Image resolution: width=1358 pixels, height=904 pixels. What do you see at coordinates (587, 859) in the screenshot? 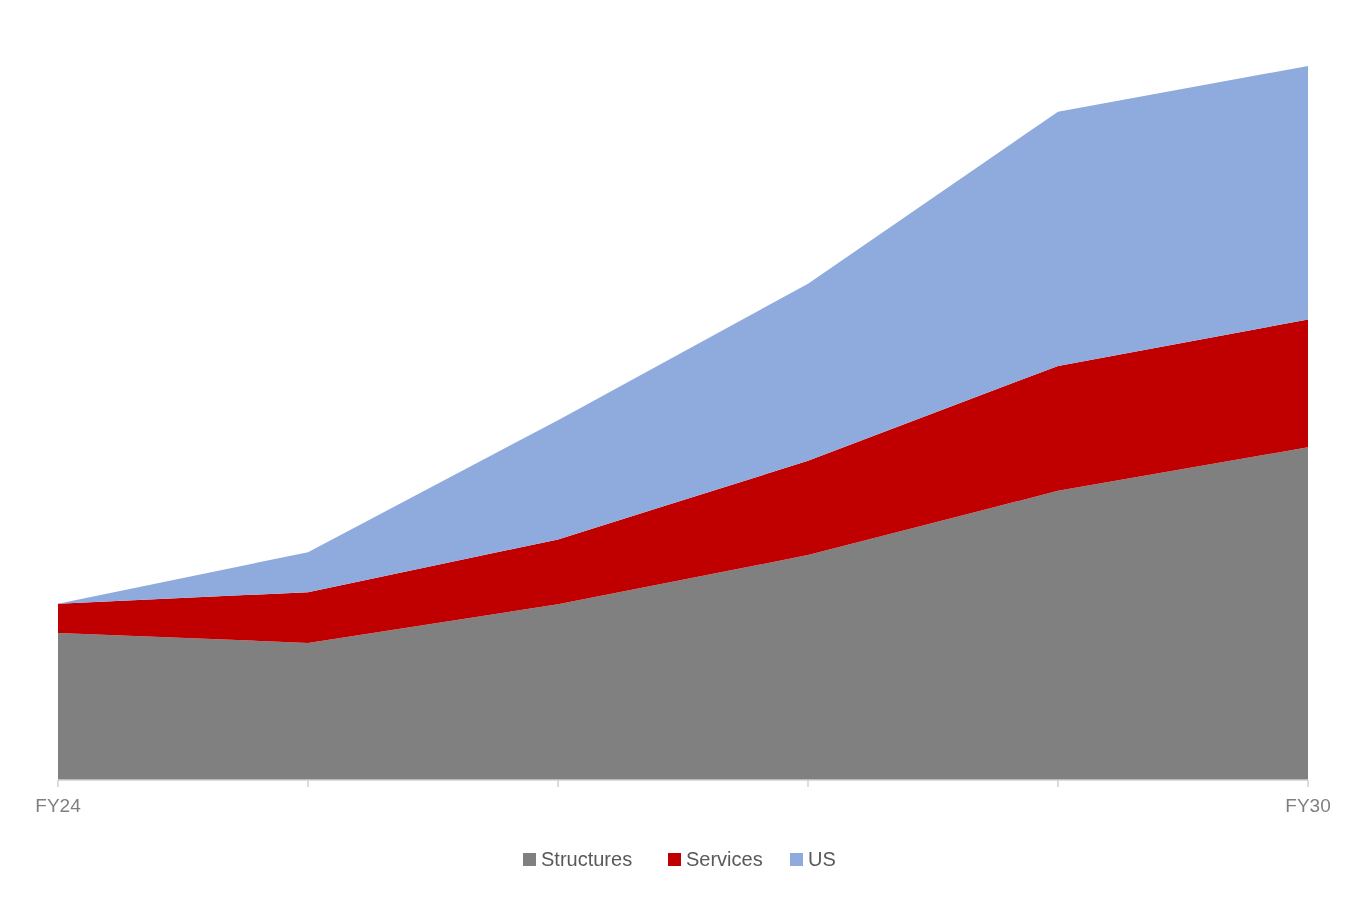
I see `legend-label: Structures` at bounding box center [587, 859].